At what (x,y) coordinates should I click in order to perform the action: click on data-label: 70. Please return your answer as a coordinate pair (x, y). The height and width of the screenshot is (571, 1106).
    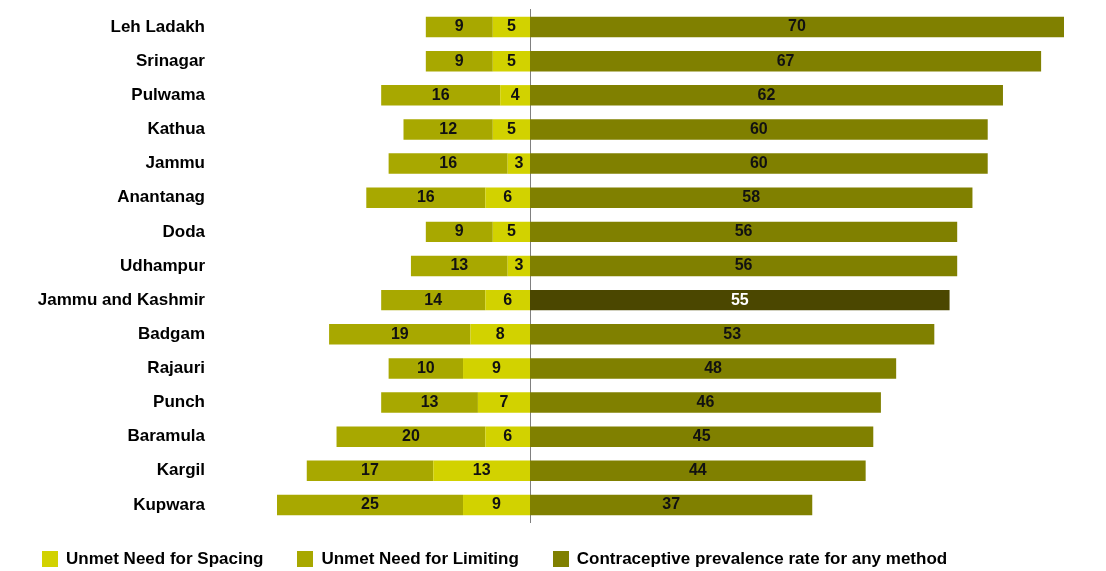
    Looking at the image, I should click on (797, 26).